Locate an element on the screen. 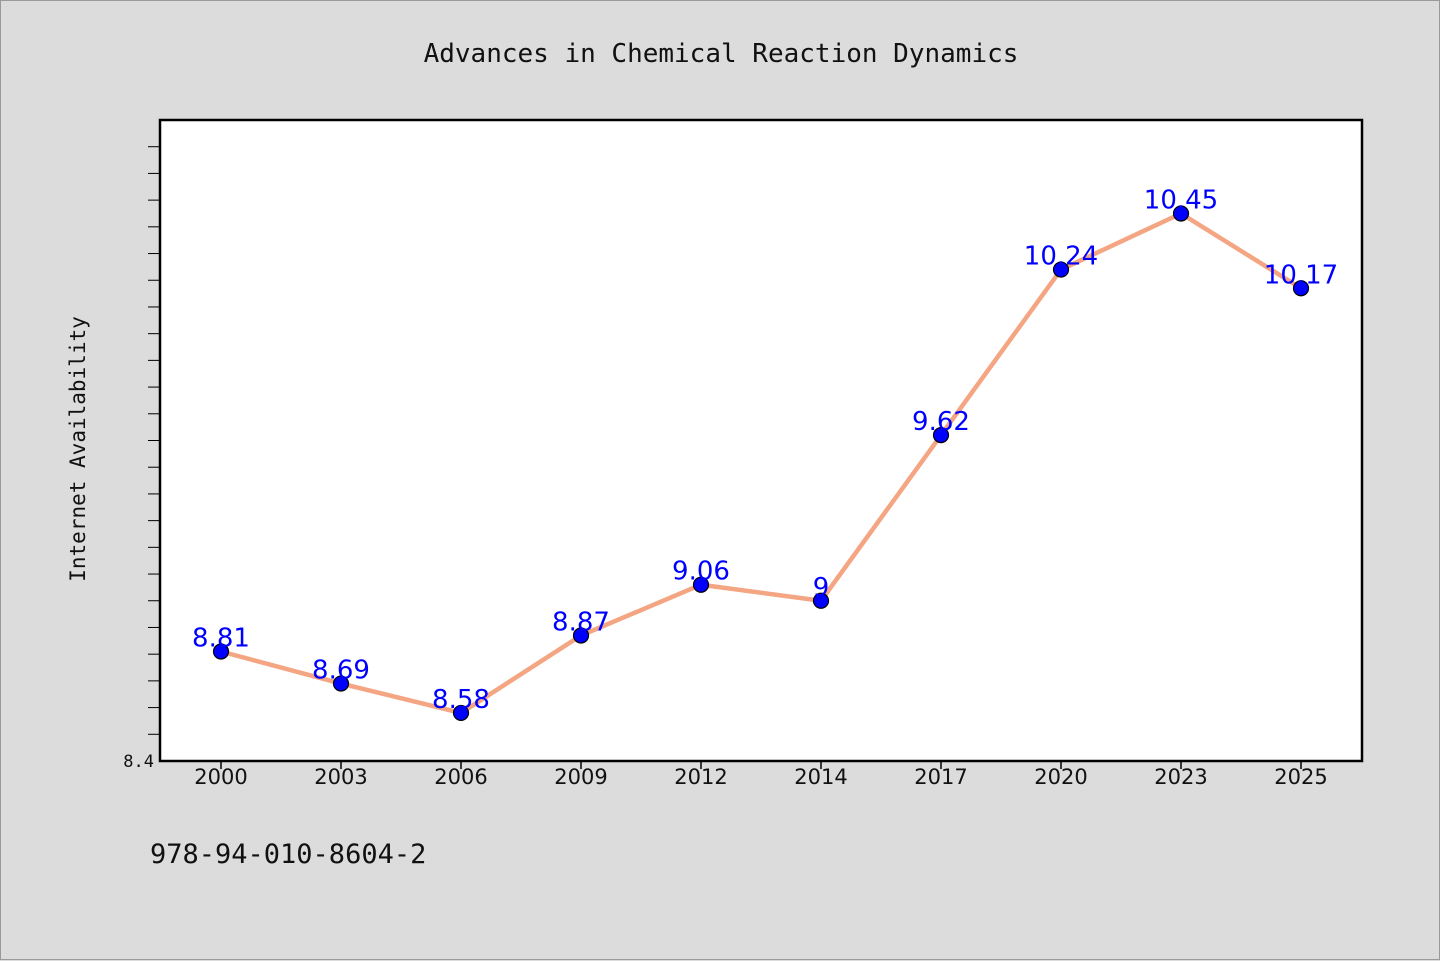  x-tick-label: 2017 is located at coordinates (940, 777).